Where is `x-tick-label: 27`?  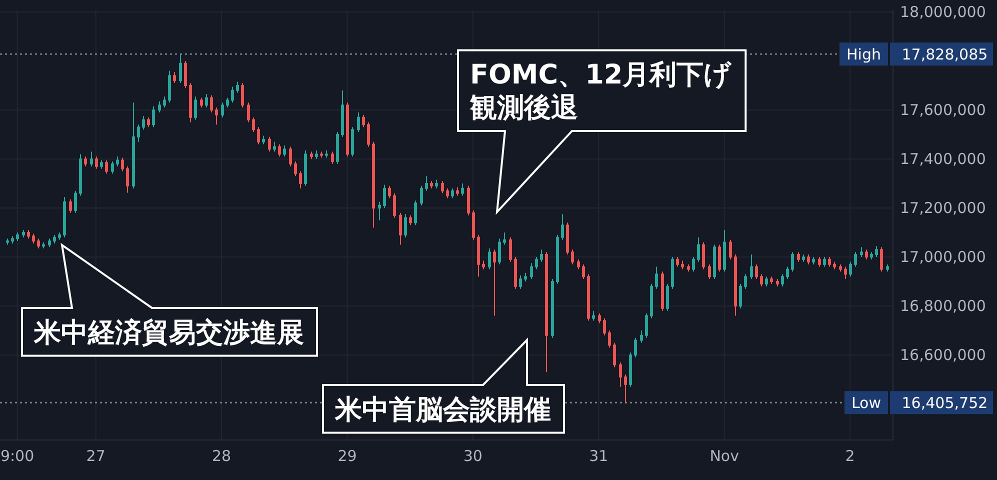 x-tick-label: 27 is located at coordinates (96, 456).